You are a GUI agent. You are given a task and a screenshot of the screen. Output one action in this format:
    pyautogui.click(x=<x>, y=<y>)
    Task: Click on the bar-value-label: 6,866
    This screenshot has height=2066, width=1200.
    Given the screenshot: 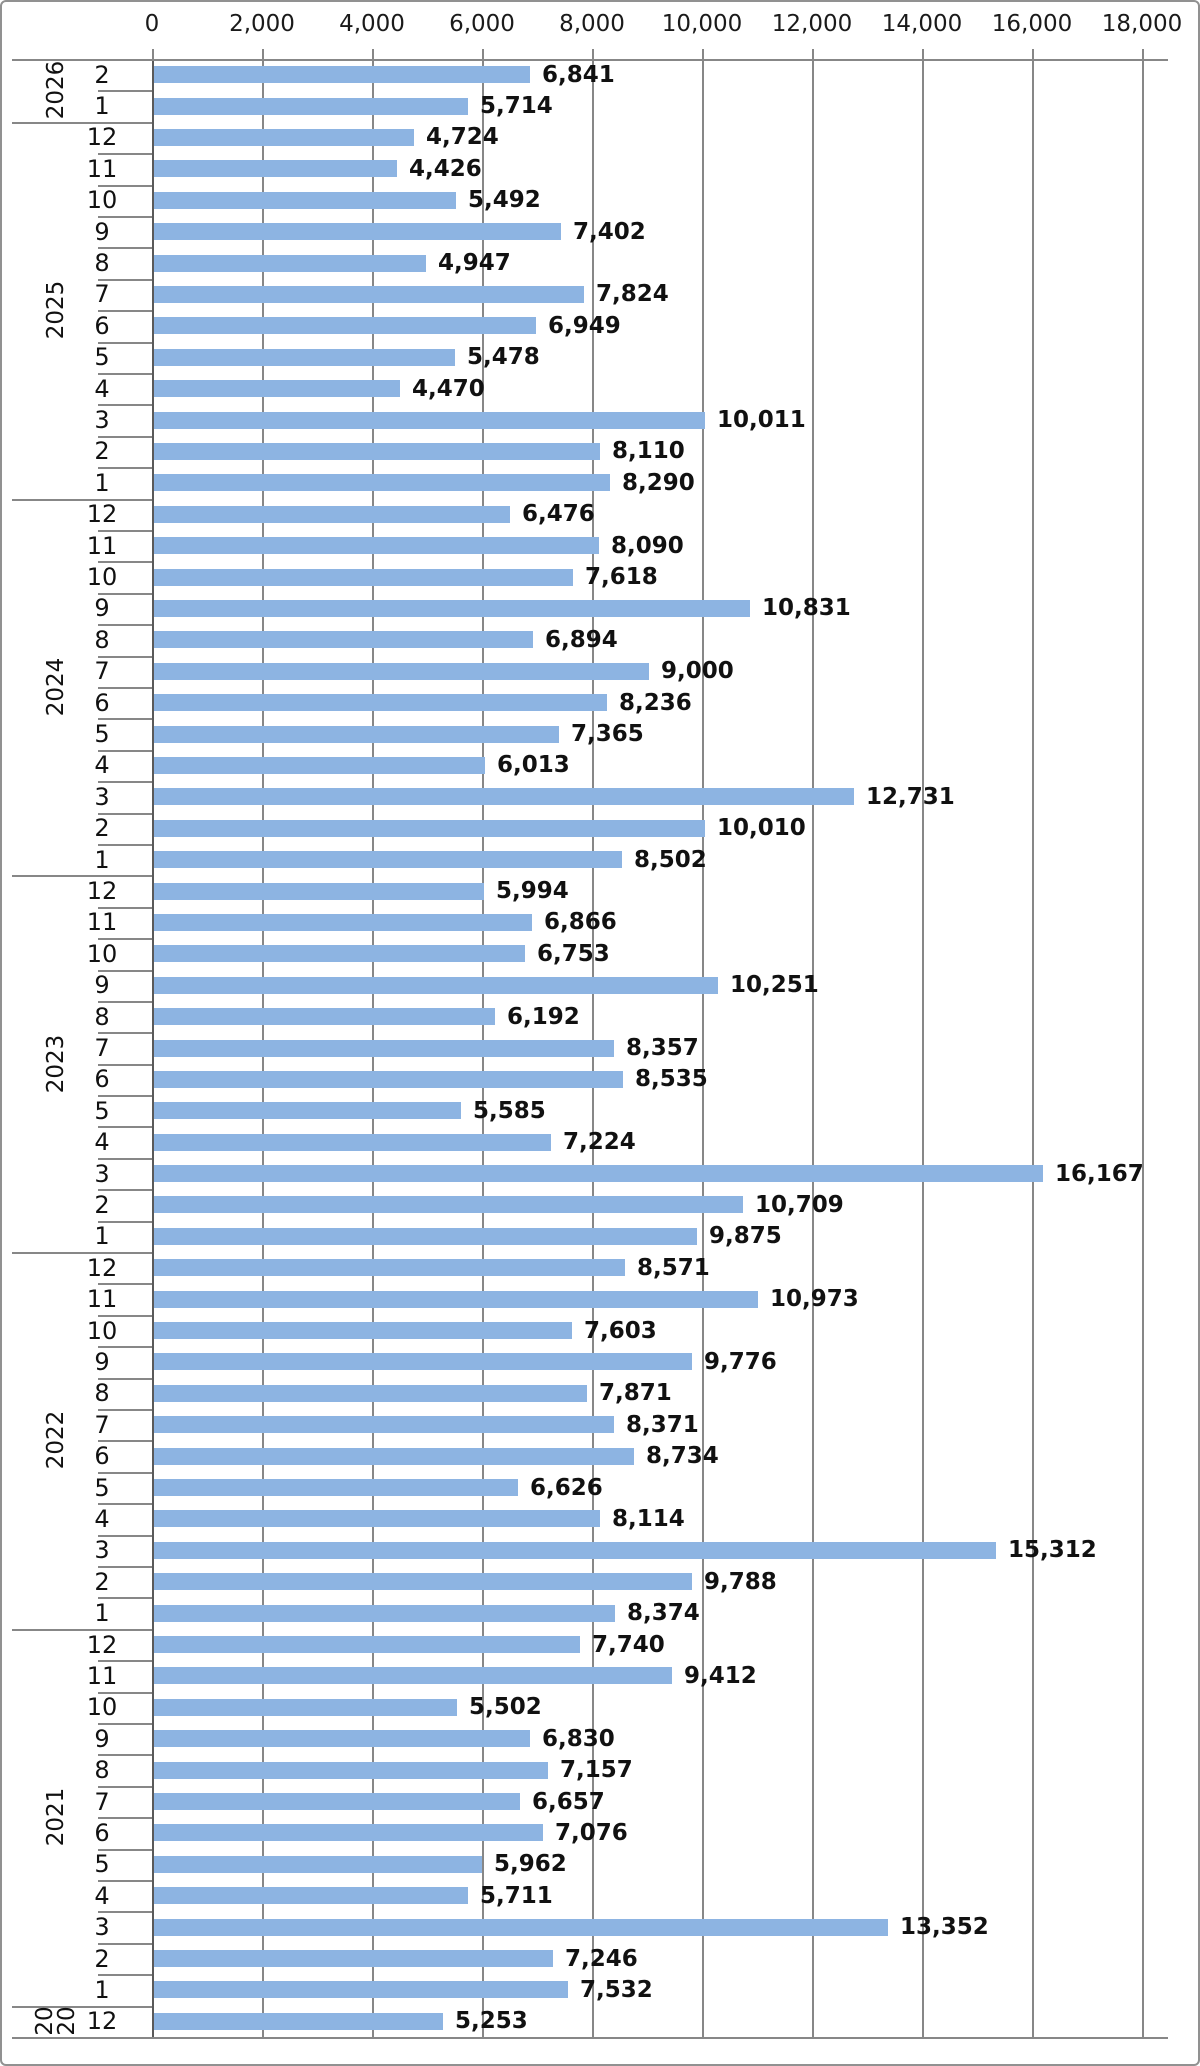 What is the action you would take?
    pyautogui.click(x=580, y=922)
    